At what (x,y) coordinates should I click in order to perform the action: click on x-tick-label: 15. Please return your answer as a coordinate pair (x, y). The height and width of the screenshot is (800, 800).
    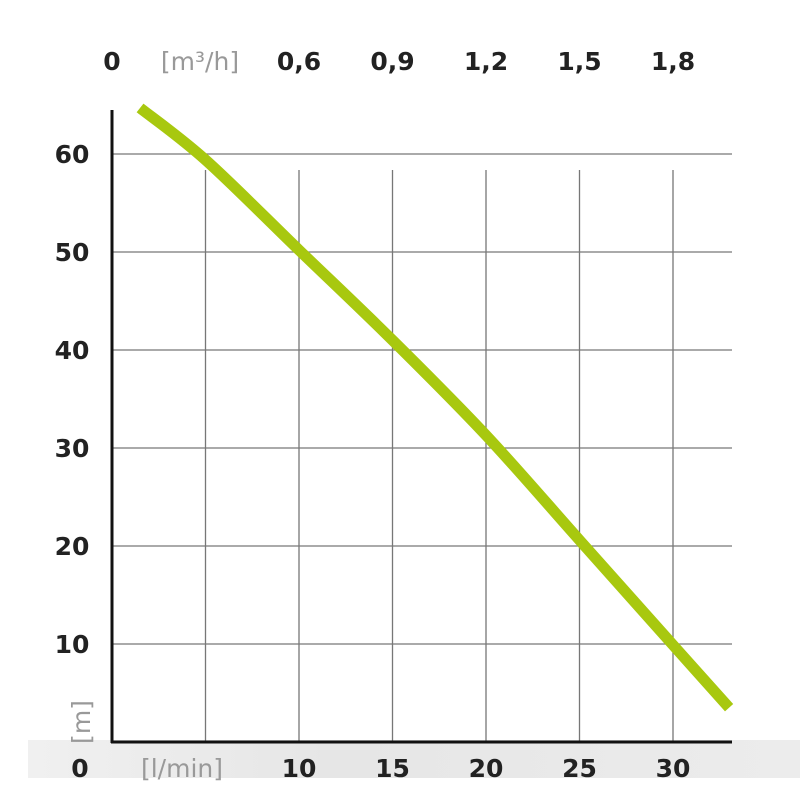
    Looking at the image, I should click on (392, 768).